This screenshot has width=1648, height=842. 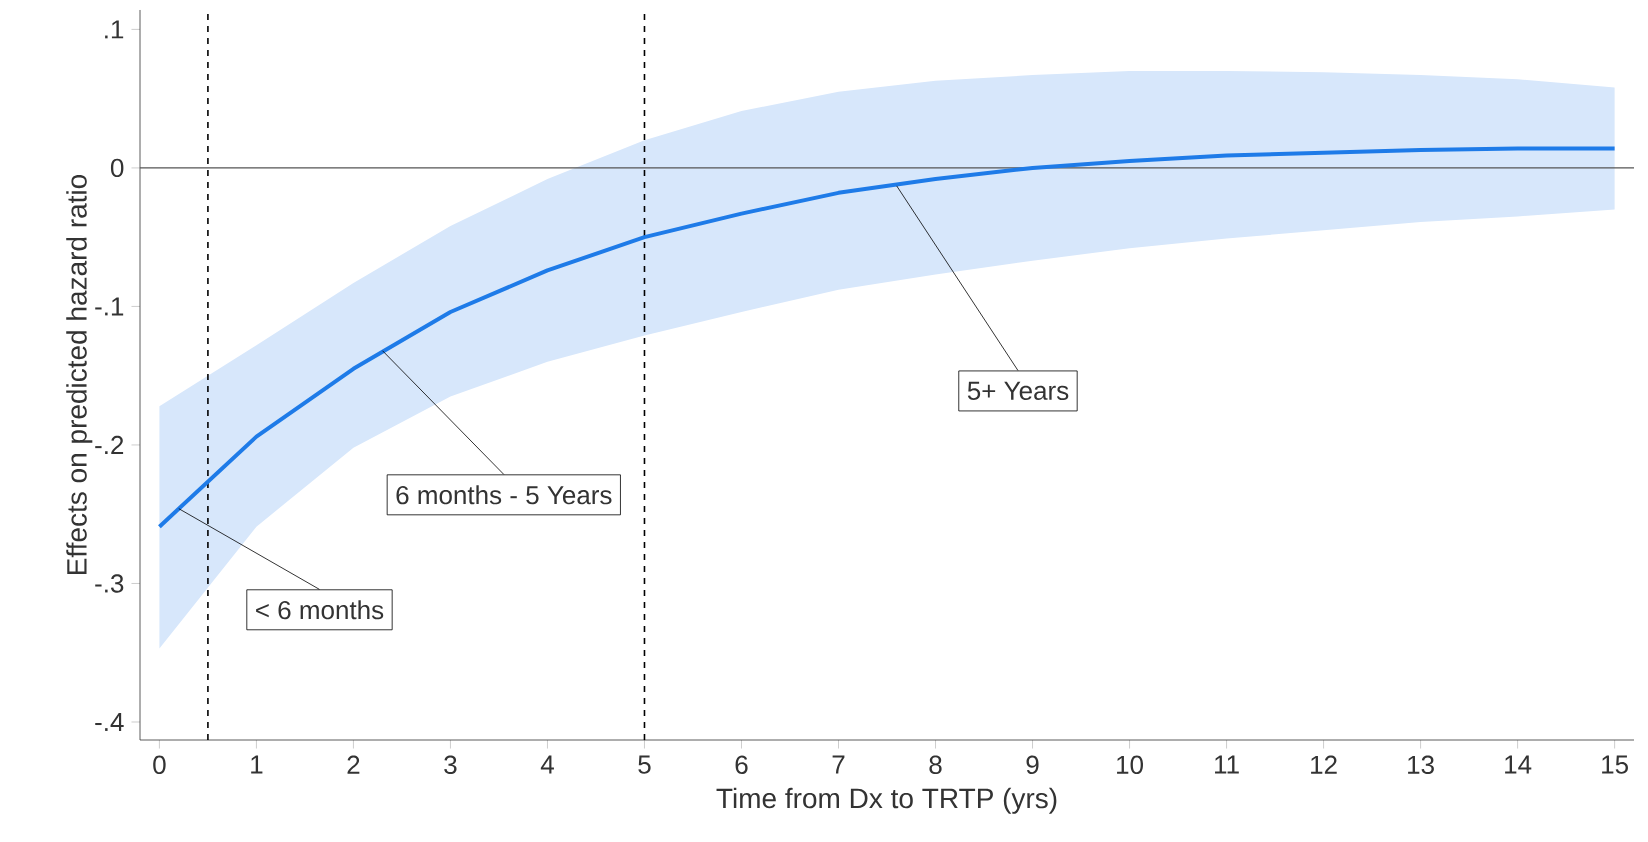 What do you see at coordinates (1518, 764) in the screenshot?
I see `x-tick-label: 14` at bounding box center [1518, 764].